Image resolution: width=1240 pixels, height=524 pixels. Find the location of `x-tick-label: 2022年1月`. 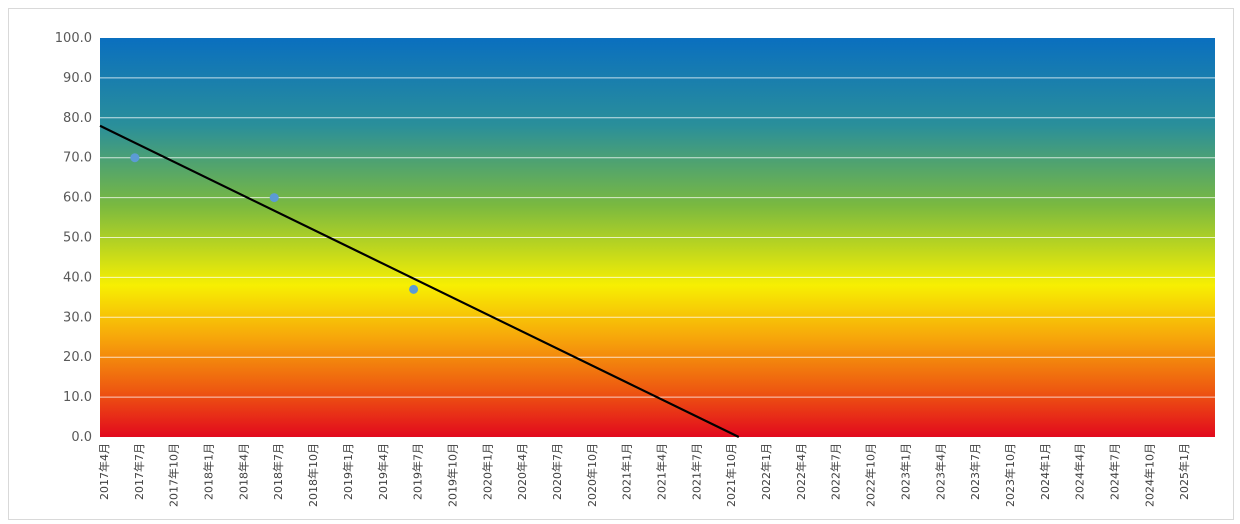

x-tick-label: 2022年1月 is located at coordinates (766, 471).